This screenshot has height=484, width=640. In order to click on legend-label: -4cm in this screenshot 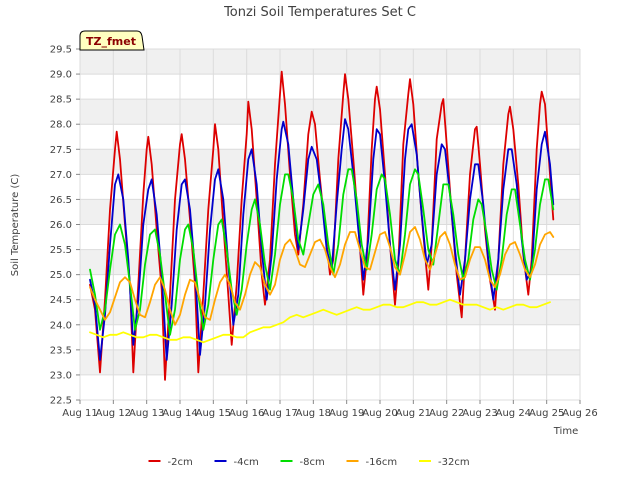, I will do `click(246, 462)`.